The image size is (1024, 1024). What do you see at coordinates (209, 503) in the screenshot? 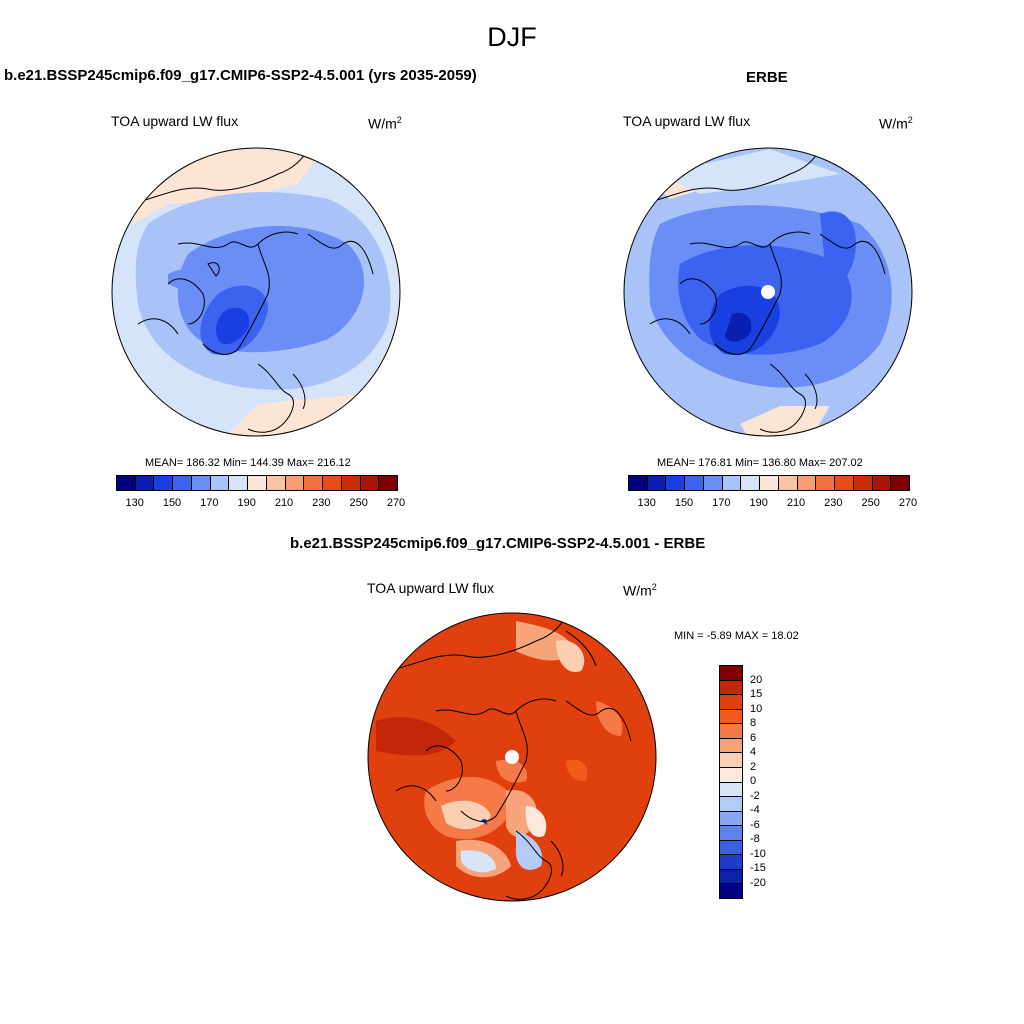
I see `model-colorbar-tick-label: 170` at bounding box center [209, 503].